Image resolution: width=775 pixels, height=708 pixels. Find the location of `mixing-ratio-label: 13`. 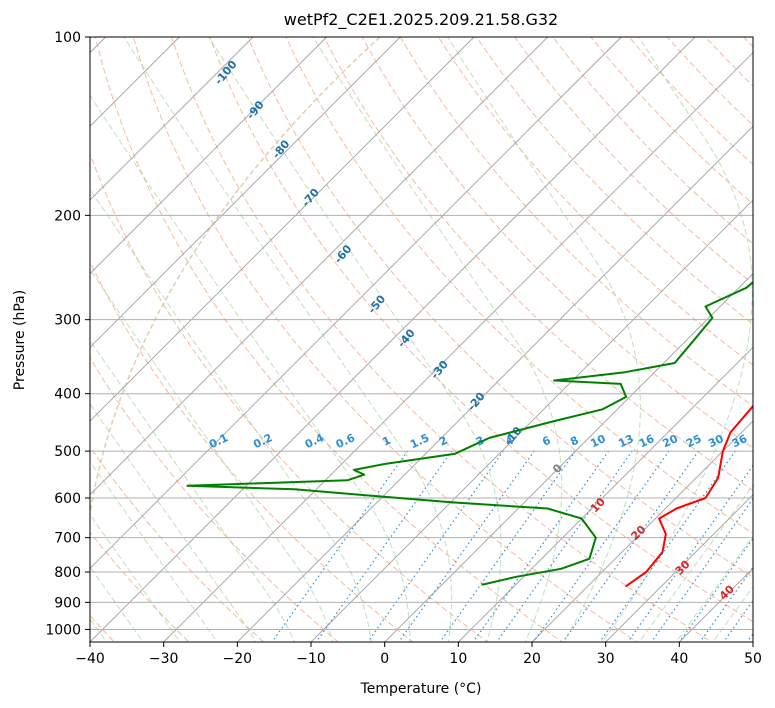

mixing-ratio-label: 13 is located at coordinates (625, 441).